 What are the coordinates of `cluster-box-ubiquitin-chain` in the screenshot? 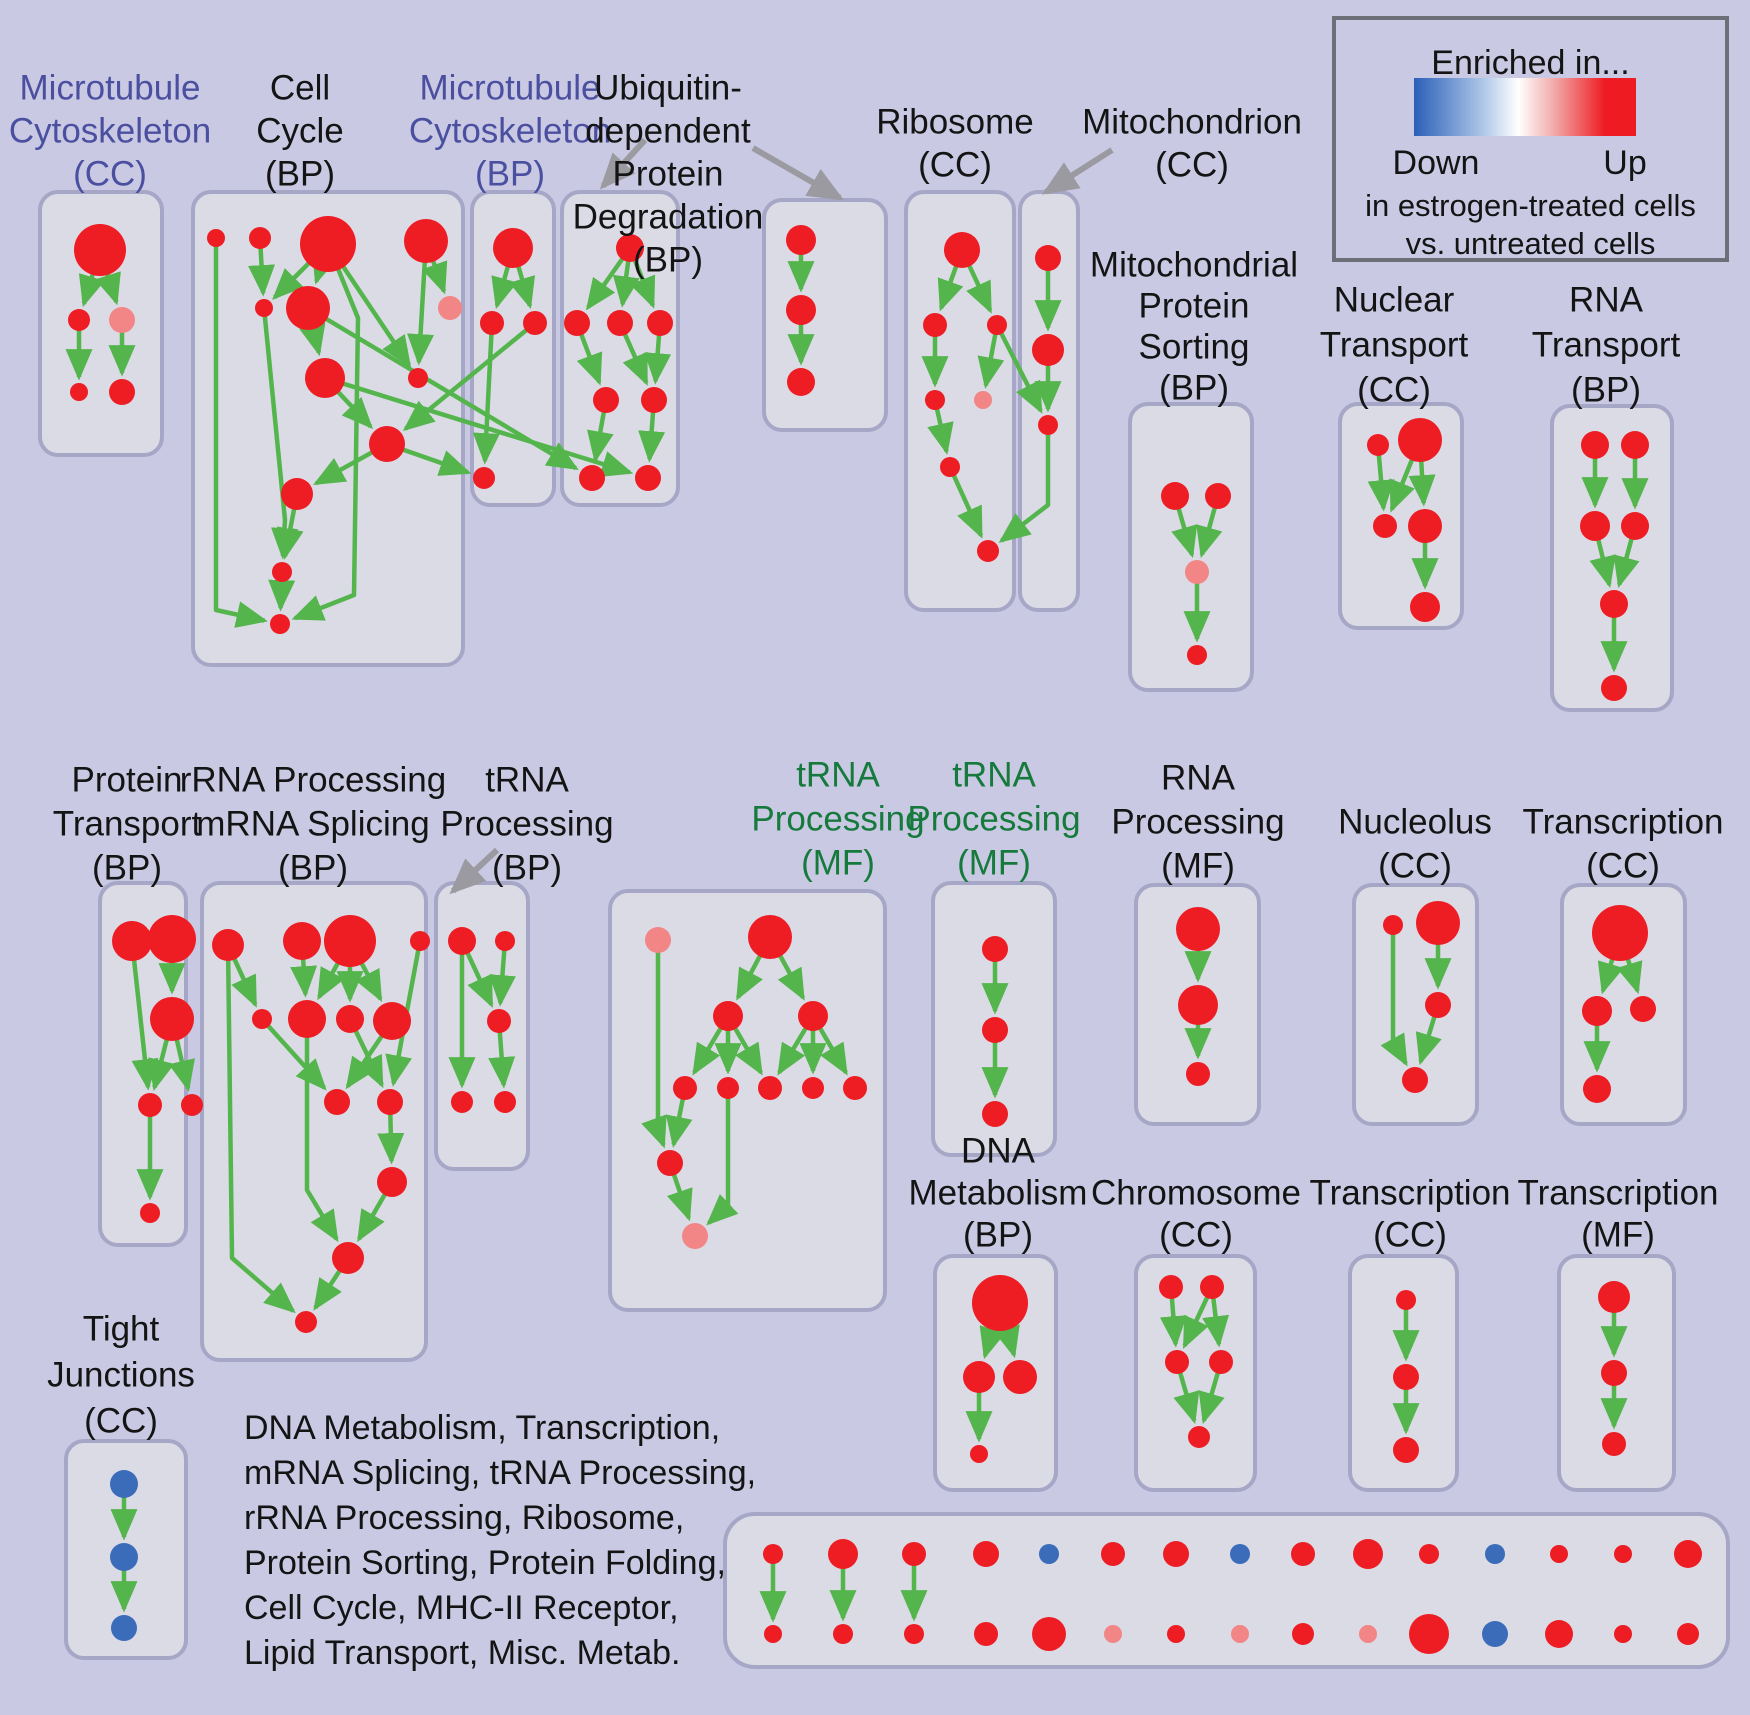 It's located at (825, 315).